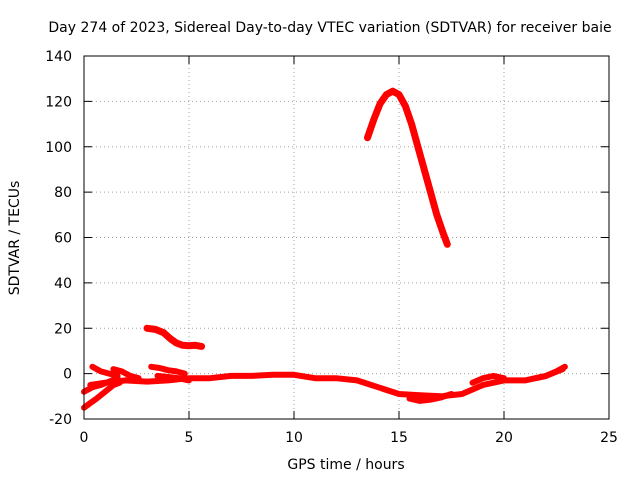 The height and width of the screenshot is (480, 640). I want to click on x-tick-label: 0, so click(84, 438).